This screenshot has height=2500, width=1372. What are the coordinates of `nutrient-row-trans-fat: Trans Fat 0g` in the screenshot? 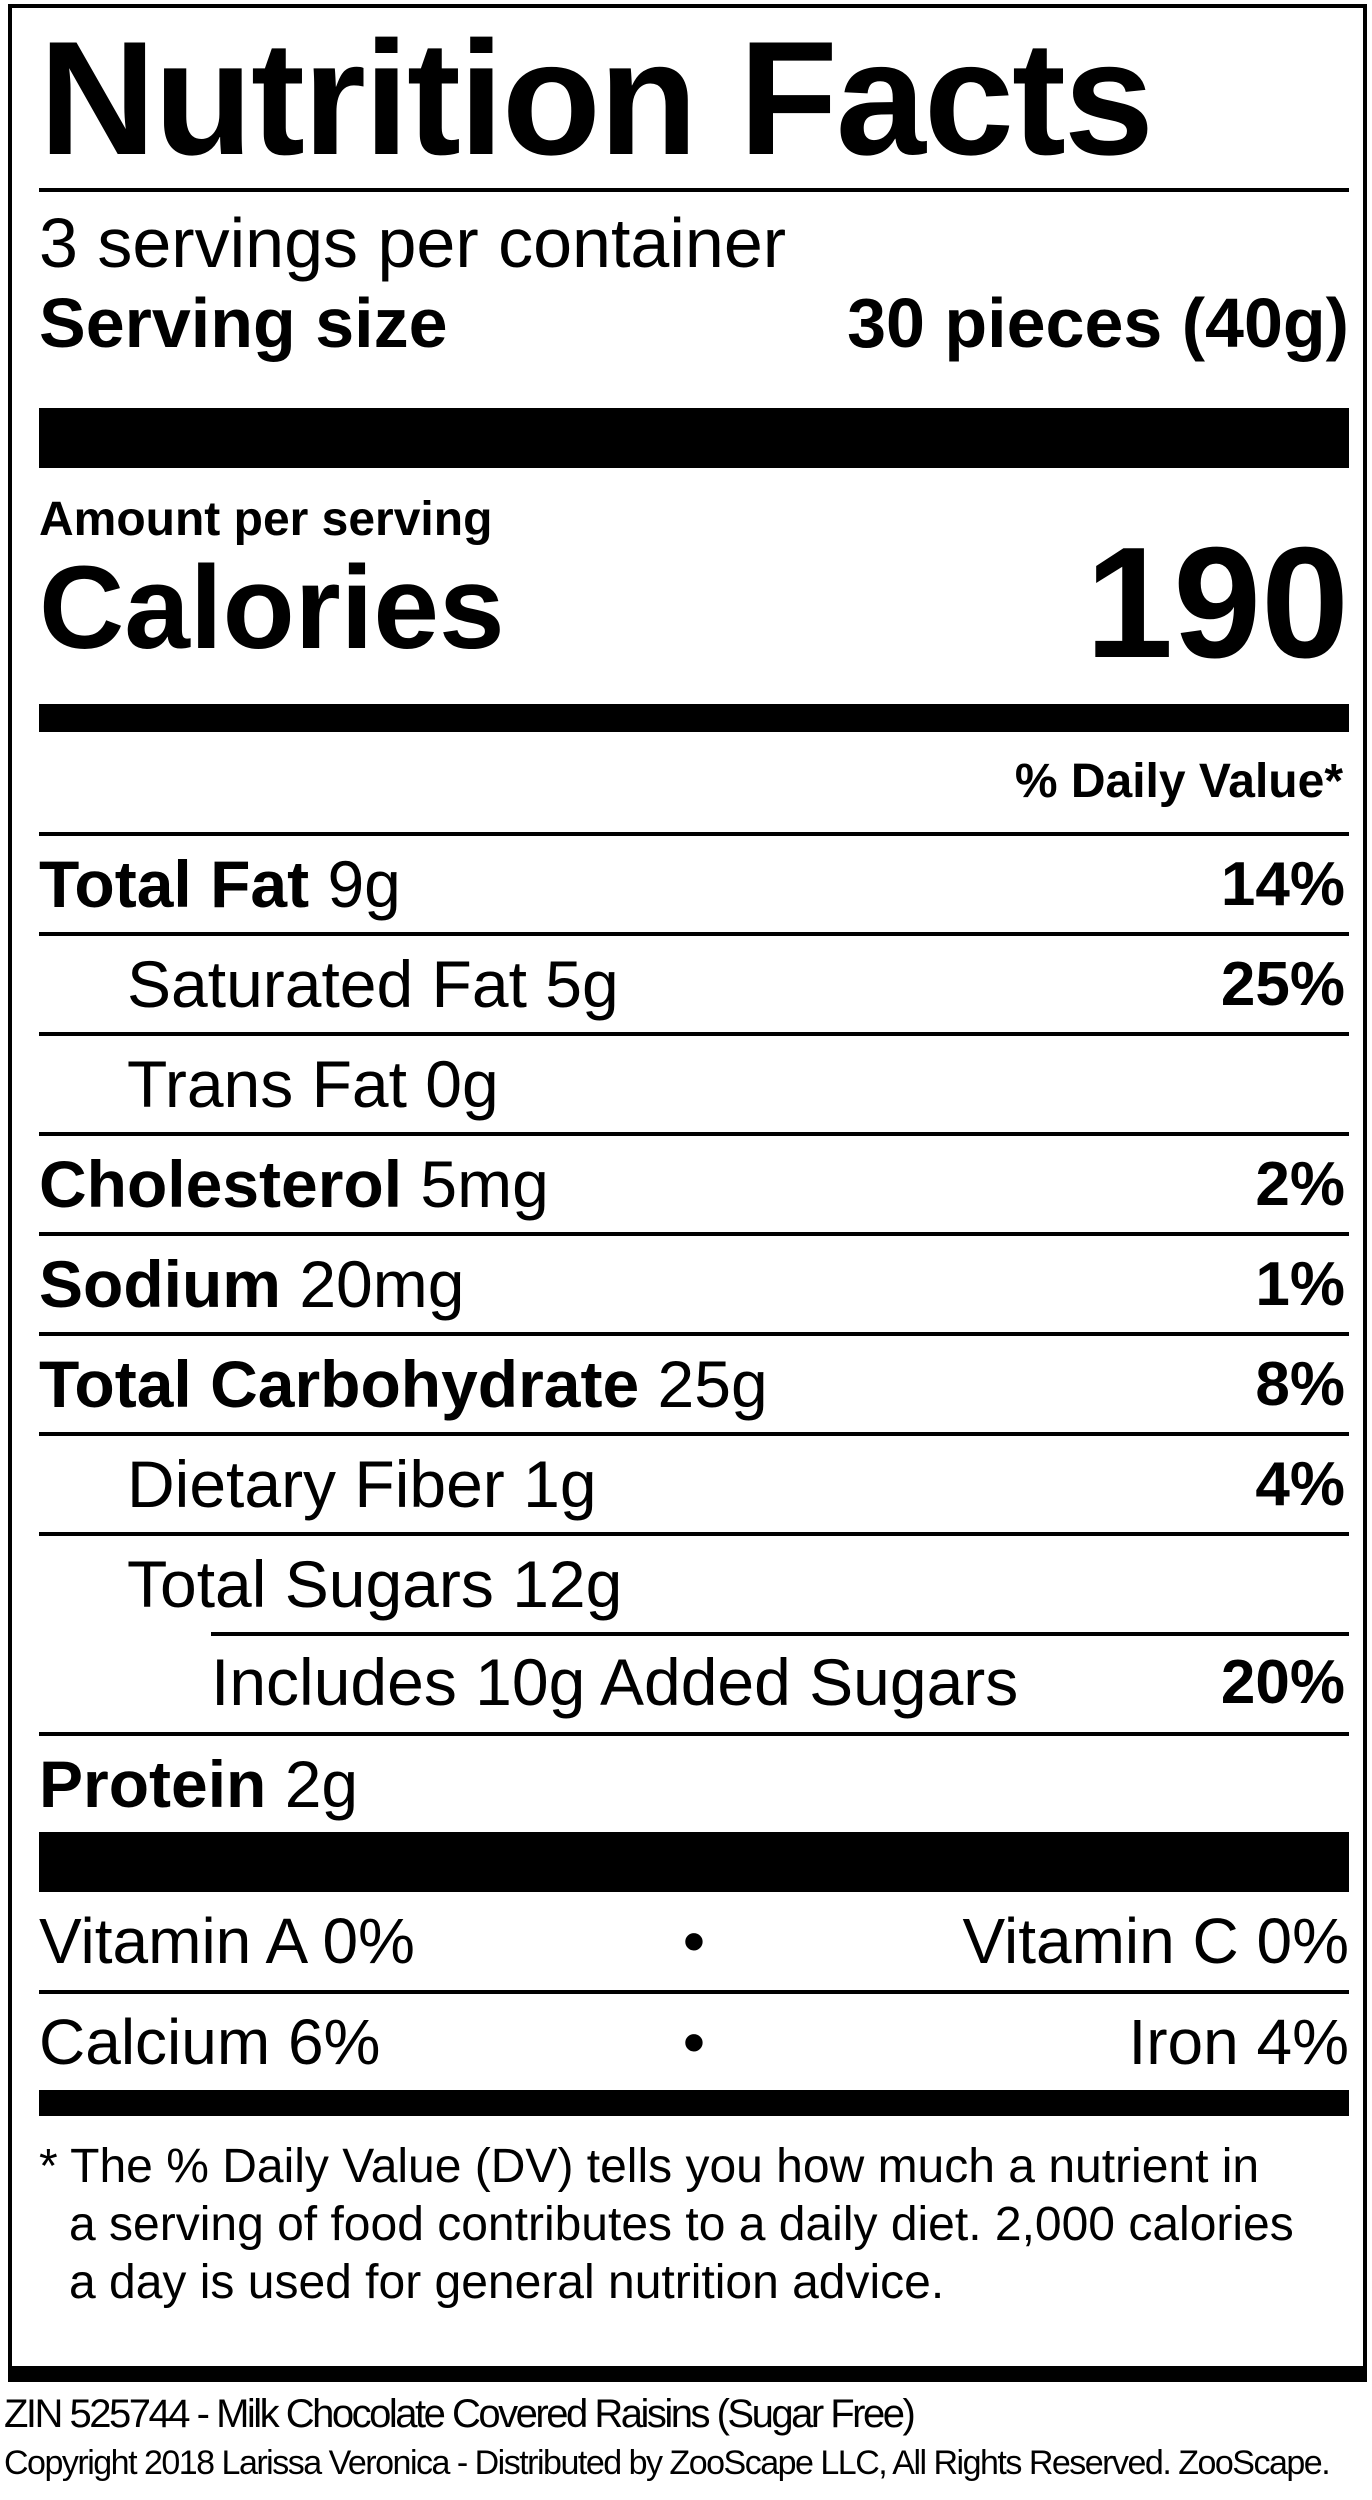 It's located at (694, 1082).